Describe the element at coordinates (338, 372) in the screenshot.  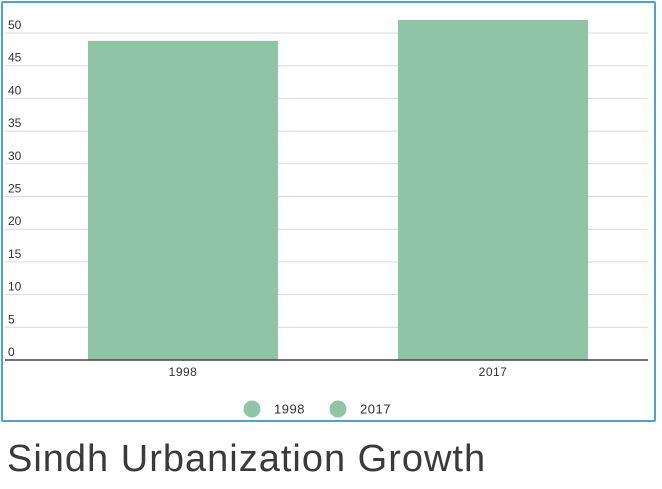
I see `x-axis-ticks: 1998 2017` at that location.